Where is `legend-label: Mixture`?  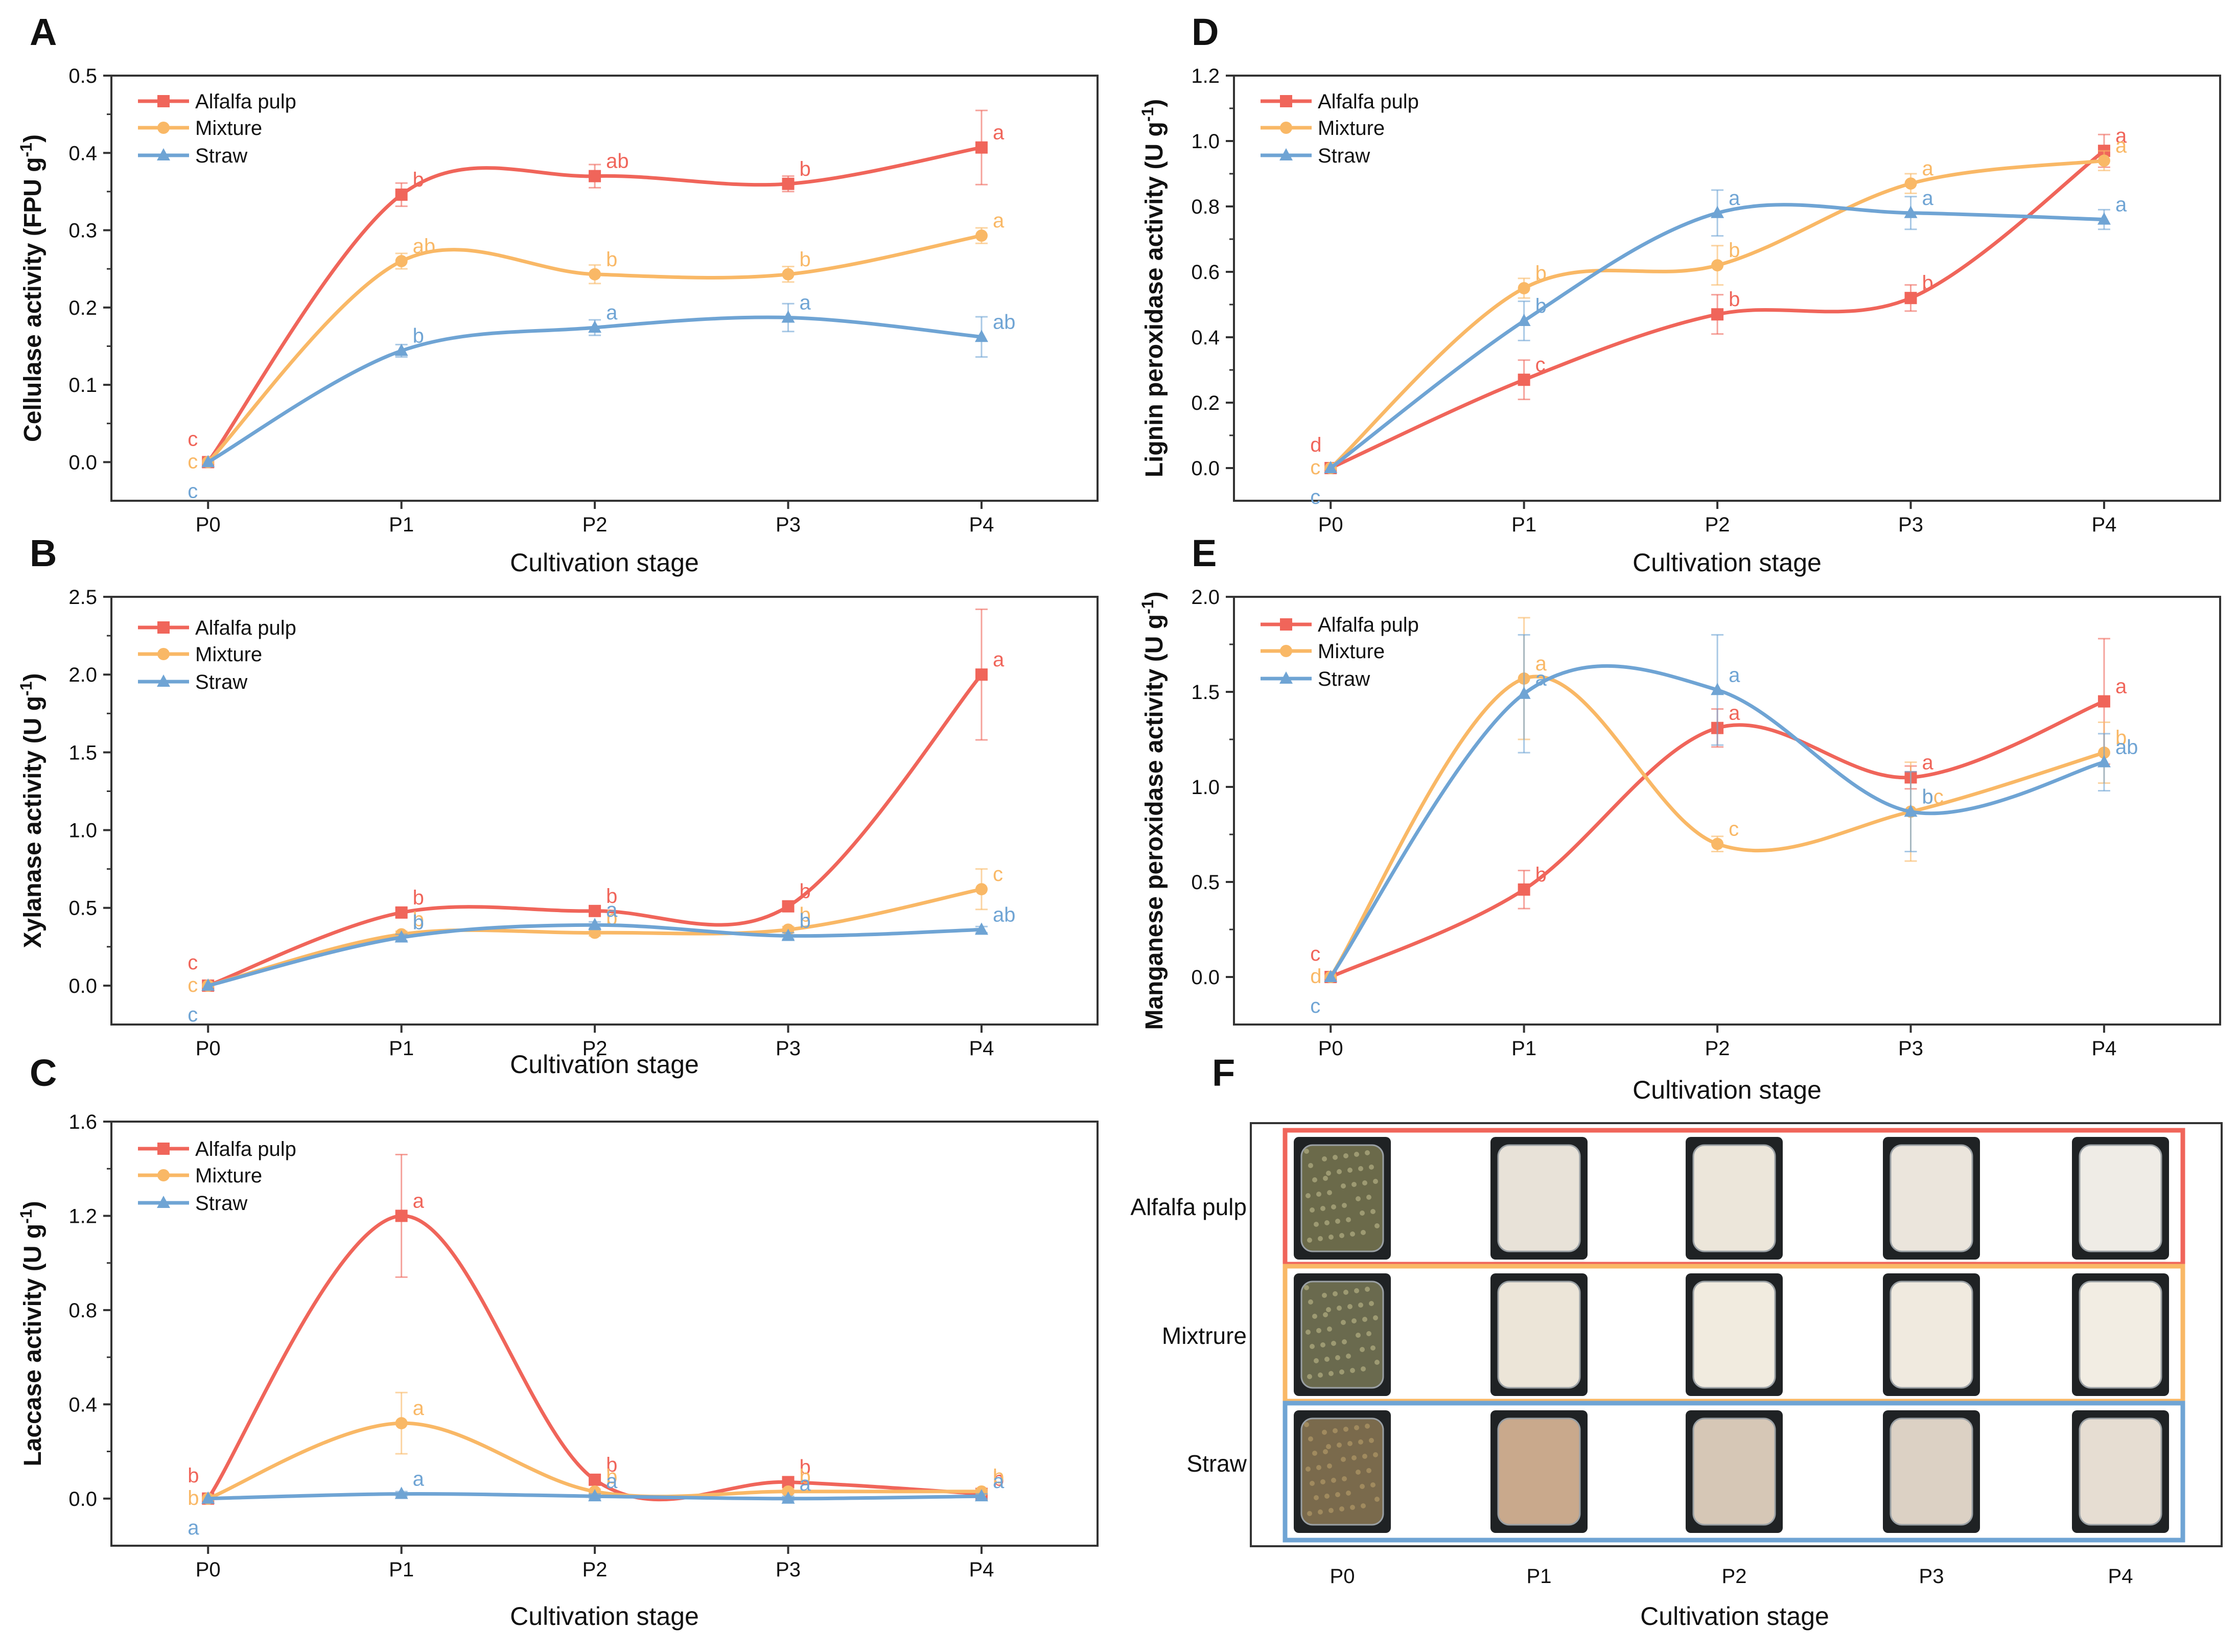
legend-label: Mixture is located at coordinates (228, 1176).